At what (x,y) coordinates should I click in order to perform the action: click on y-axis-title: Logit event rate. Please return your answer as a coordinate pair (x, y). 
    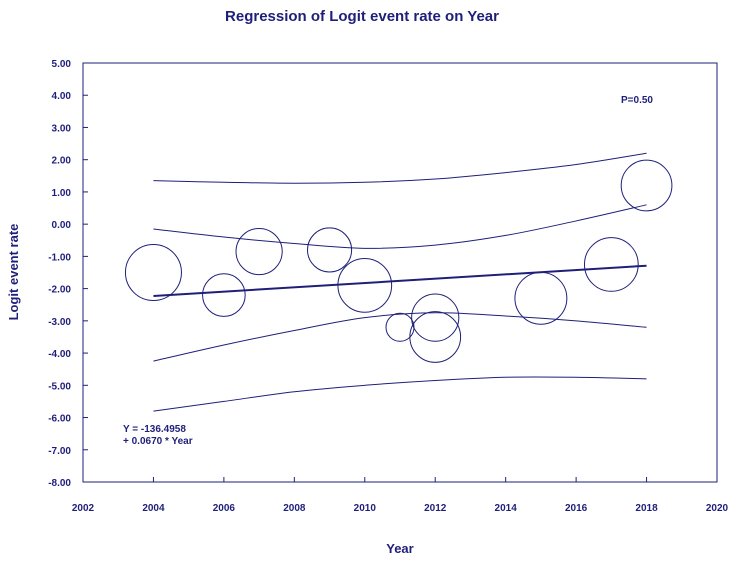
    Looking at the image, I should click on (13, 272).